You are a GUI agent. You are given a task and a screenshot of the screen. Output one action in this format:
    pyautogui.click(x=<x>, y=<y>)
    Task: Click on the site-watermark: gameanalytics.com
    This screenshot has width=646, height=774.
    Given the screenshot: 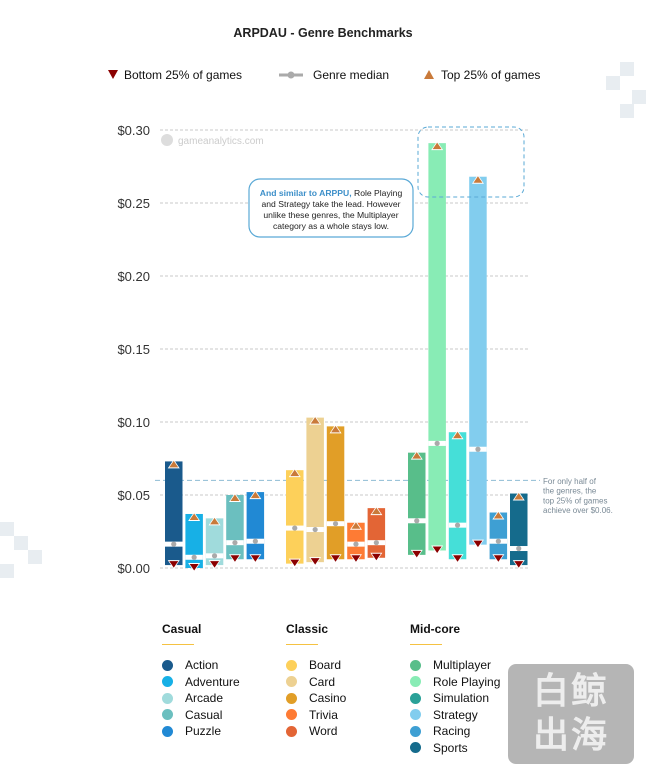 What is the action you would take?
    pyautogui.click(x=221, y=141)
    